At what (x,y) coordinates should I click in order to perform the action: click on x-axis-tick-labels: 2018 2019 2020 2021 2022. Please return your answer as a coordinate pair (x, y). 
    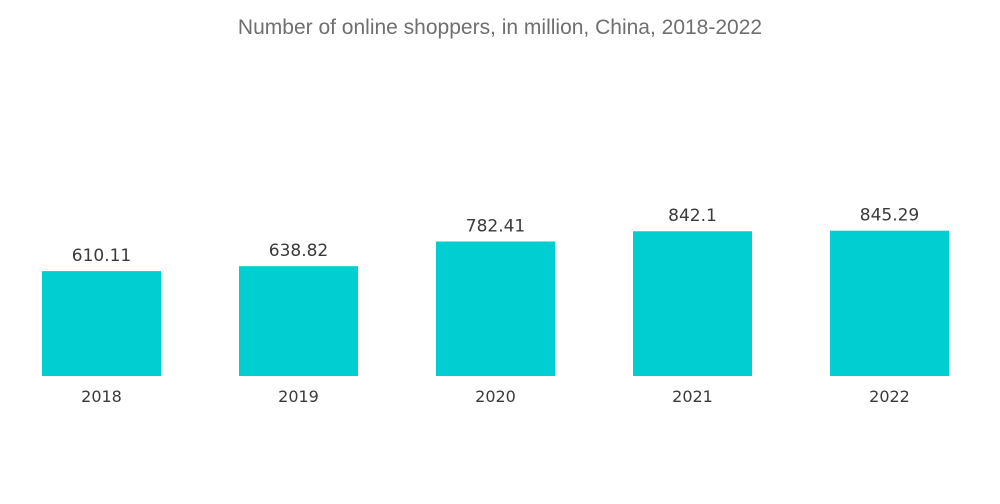
    Looking at the image, I should click on (495, 396).